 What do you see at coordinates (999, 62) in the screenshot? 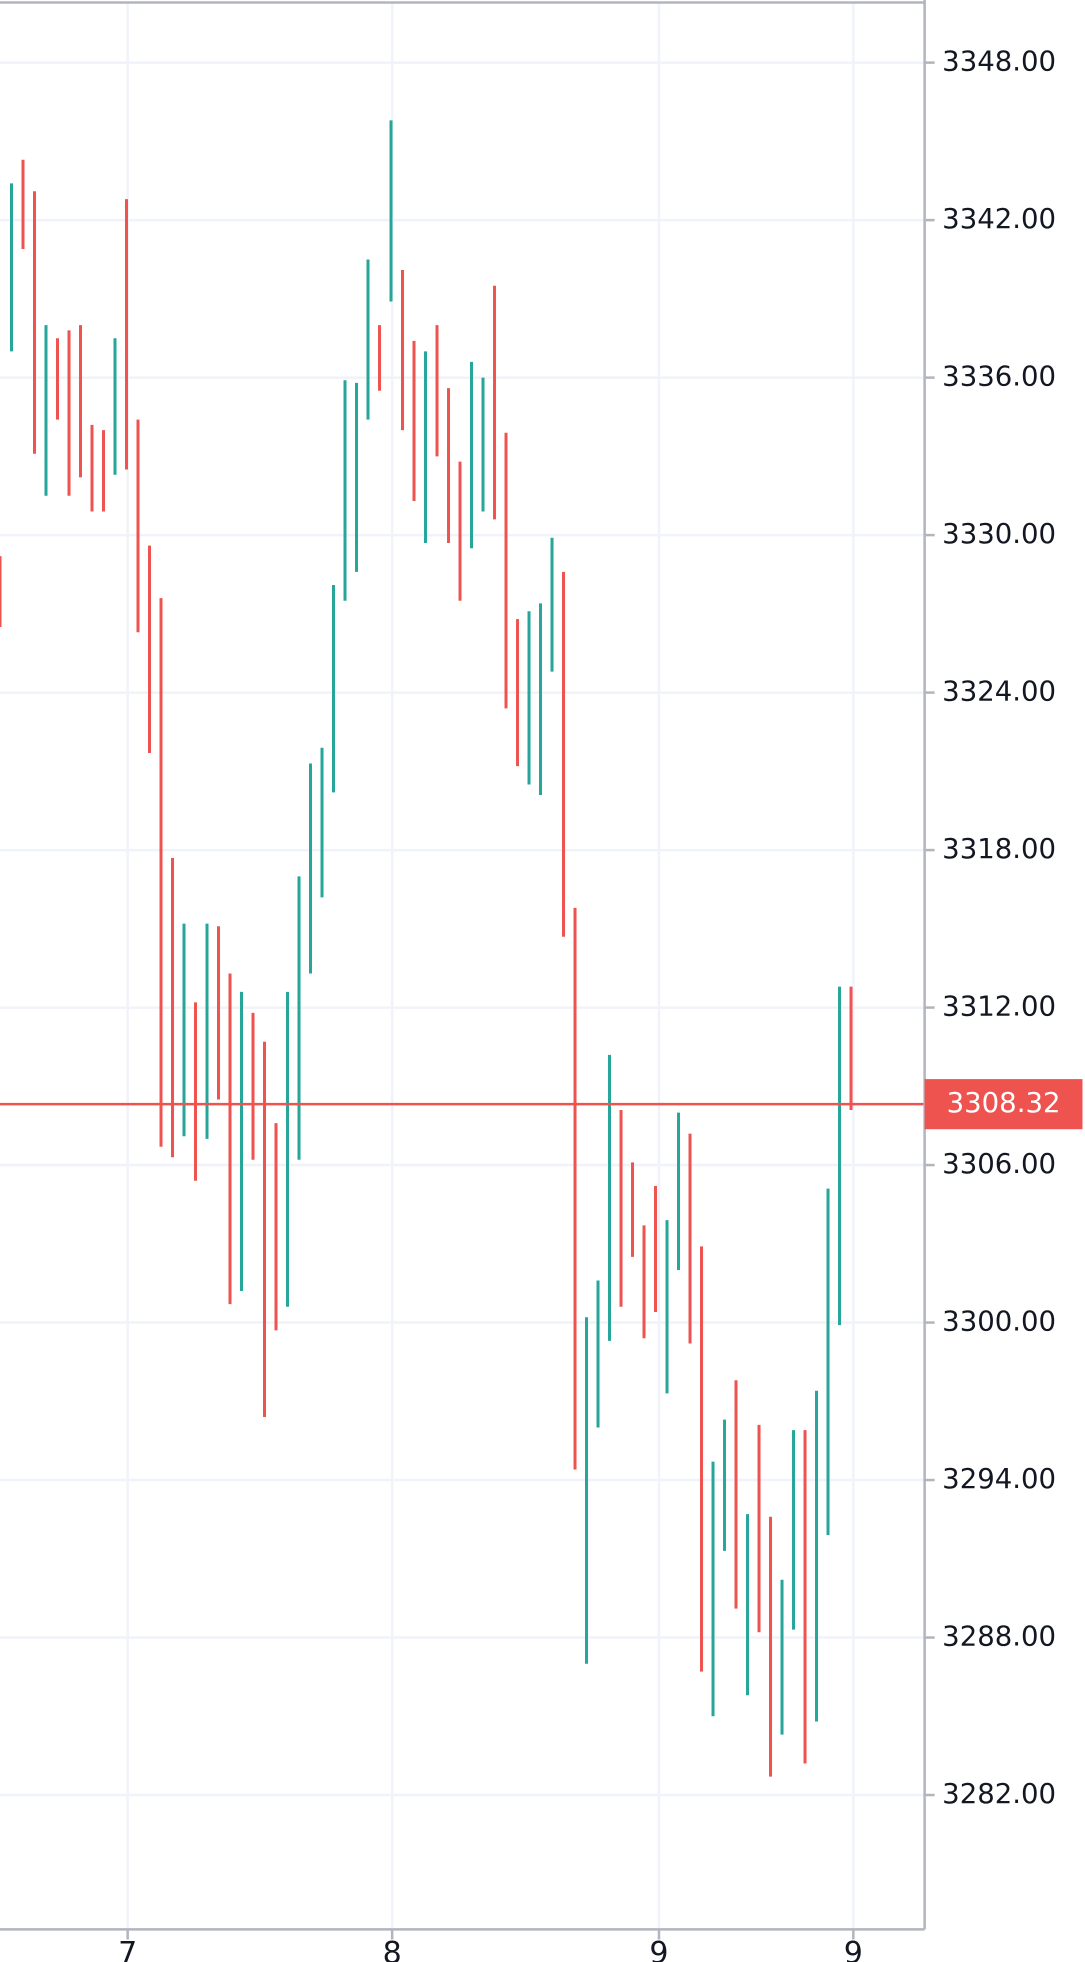
I see `y-tick-label: 3348.00` at bounding box center [999, 62].